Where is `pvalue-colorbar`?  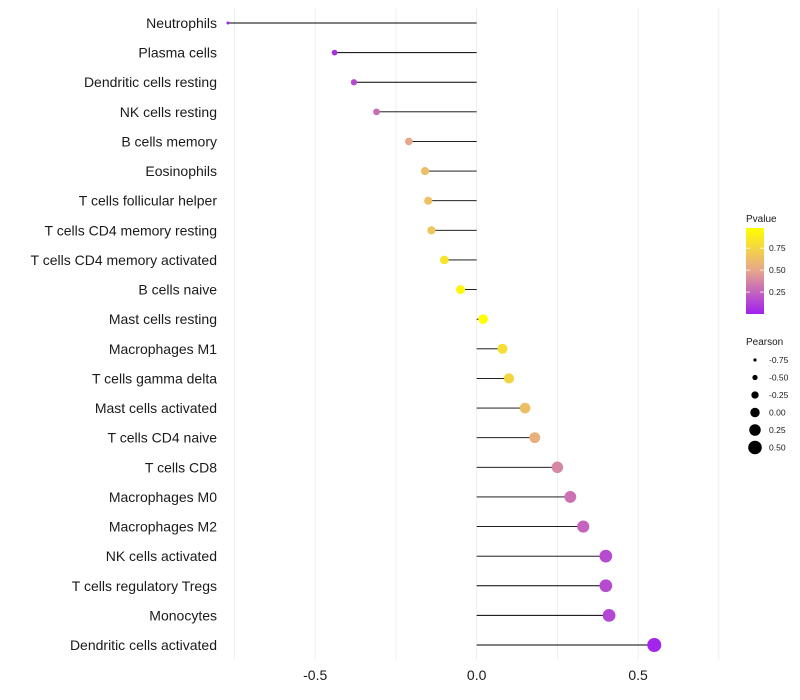 pvalue-colorbar is located at coordinates (755, 271).